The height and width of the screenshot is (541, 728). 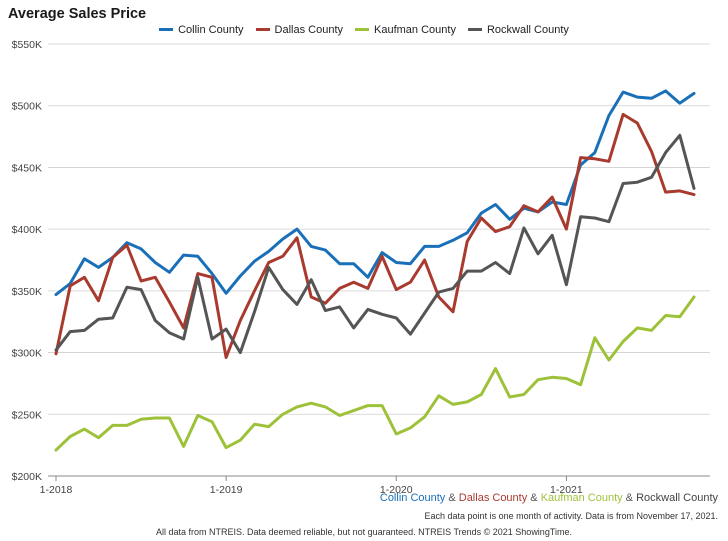 What do you see at coordinates (226, 490) in the screenshot?
I see `x-tick-label: 1-2019` at bounding box center [226, 490].